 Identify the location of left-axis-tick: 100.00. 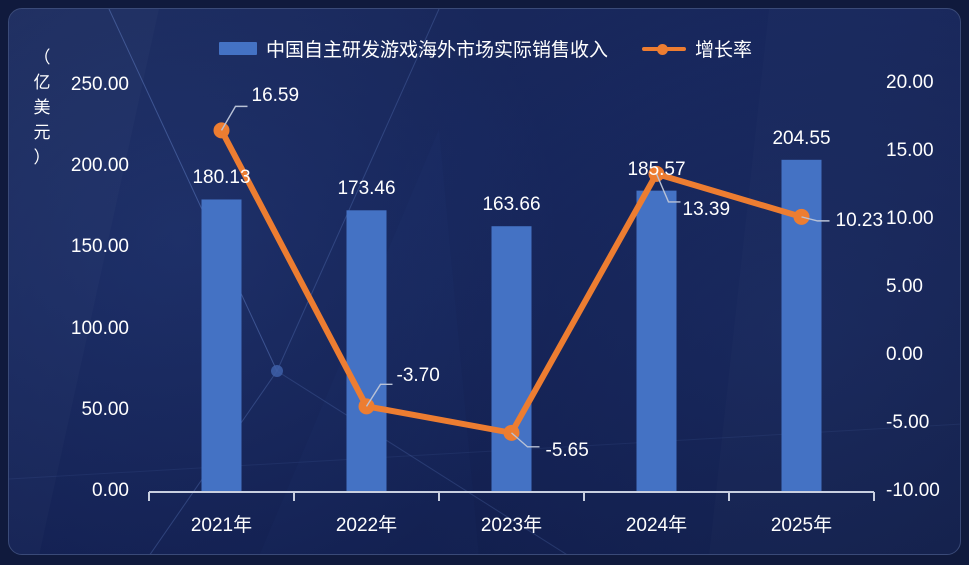
(99, 328).